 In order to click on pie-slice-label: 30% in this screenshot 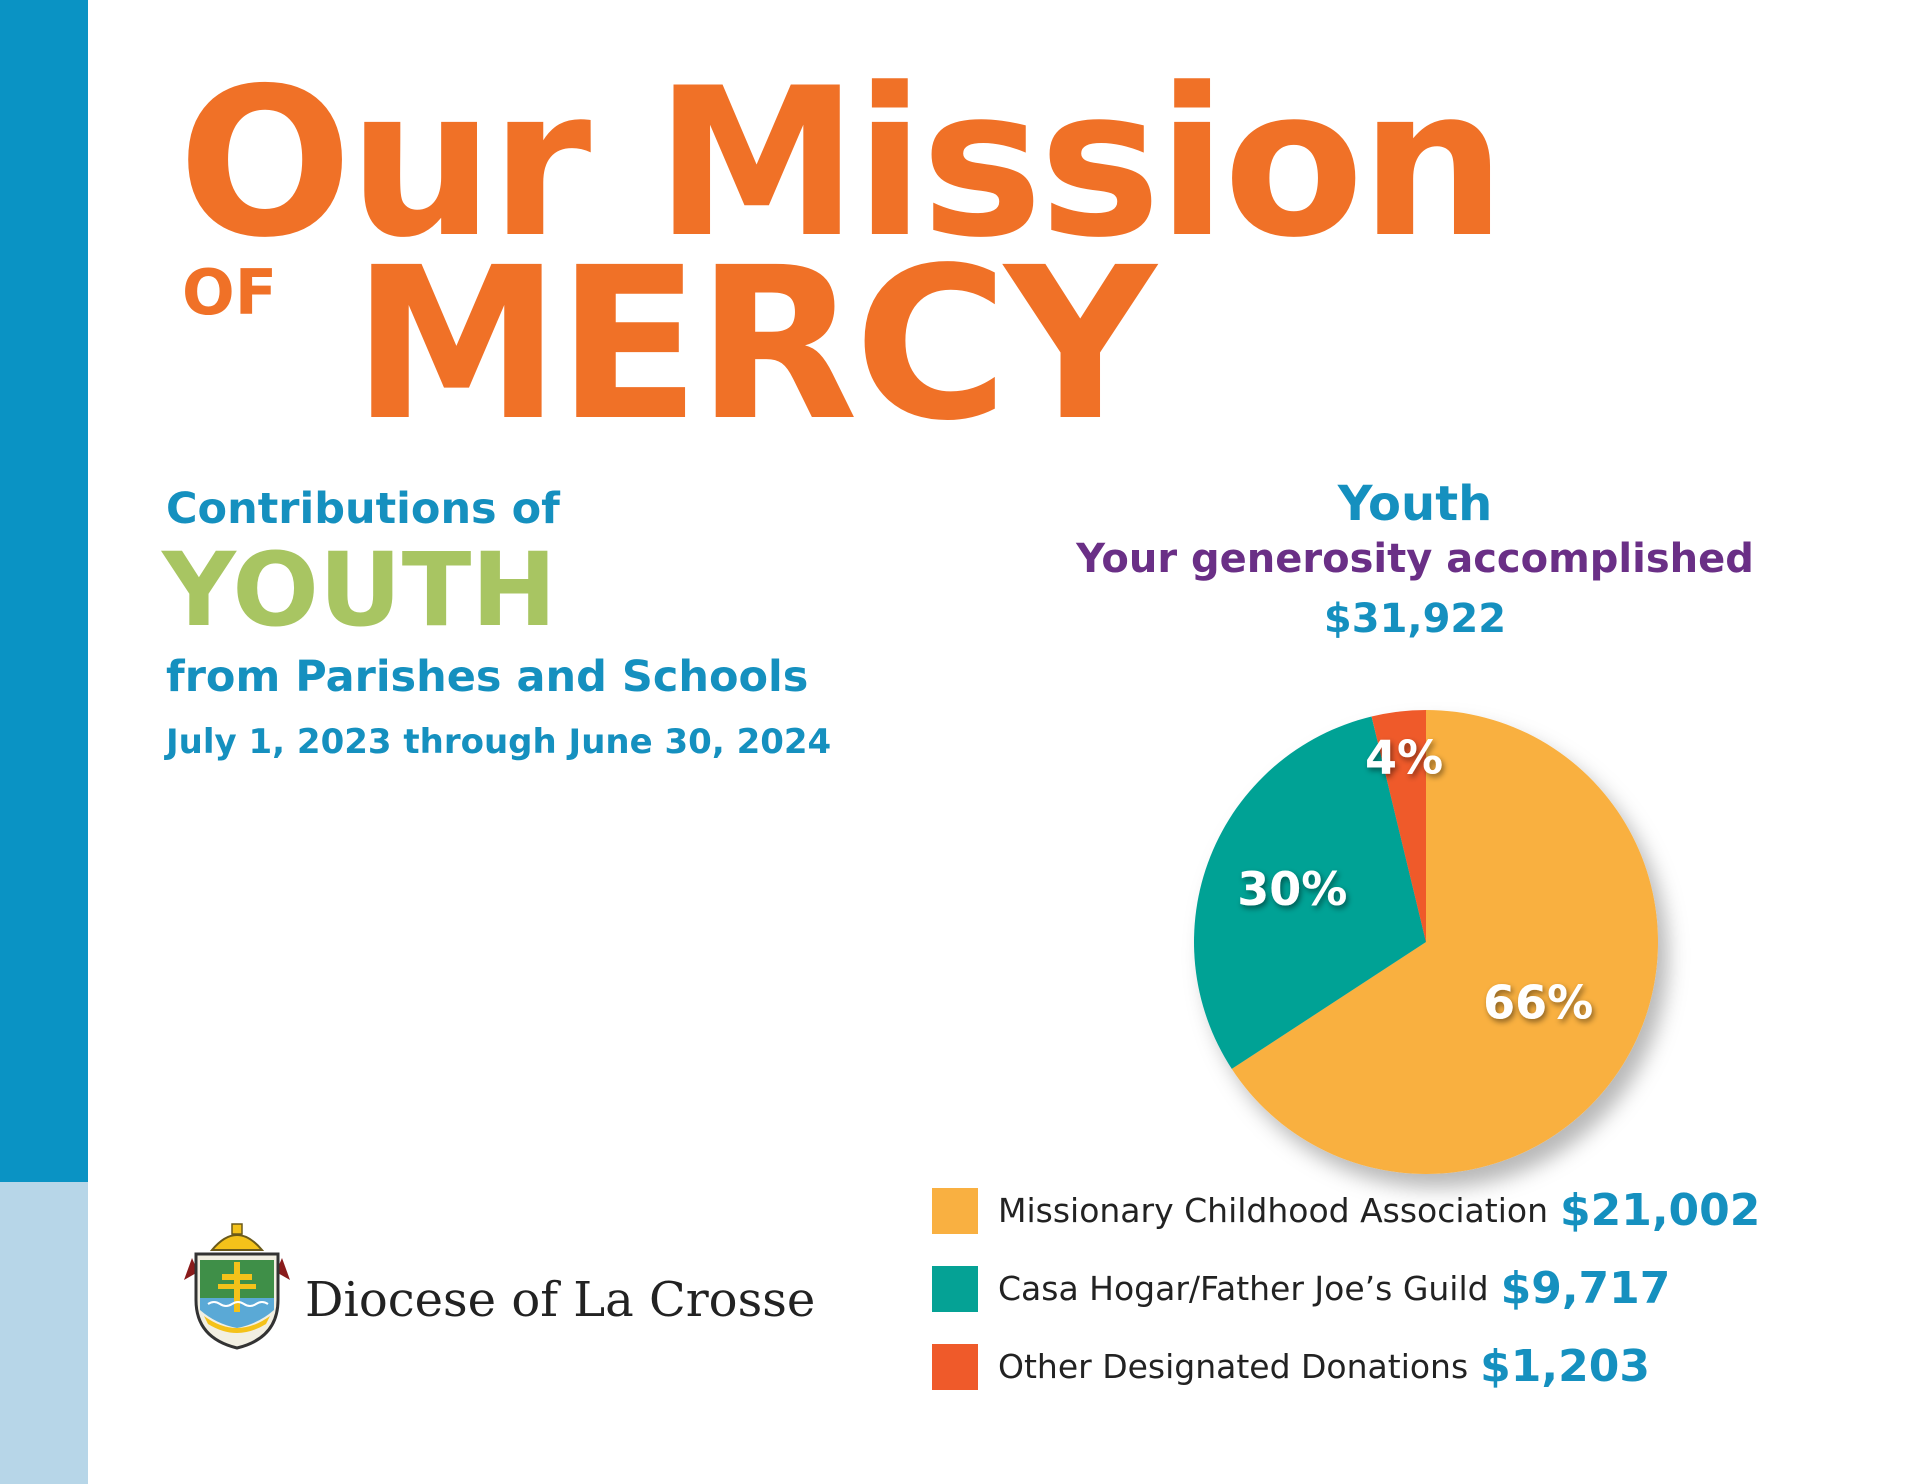, I will do `click(1292, 889)`.